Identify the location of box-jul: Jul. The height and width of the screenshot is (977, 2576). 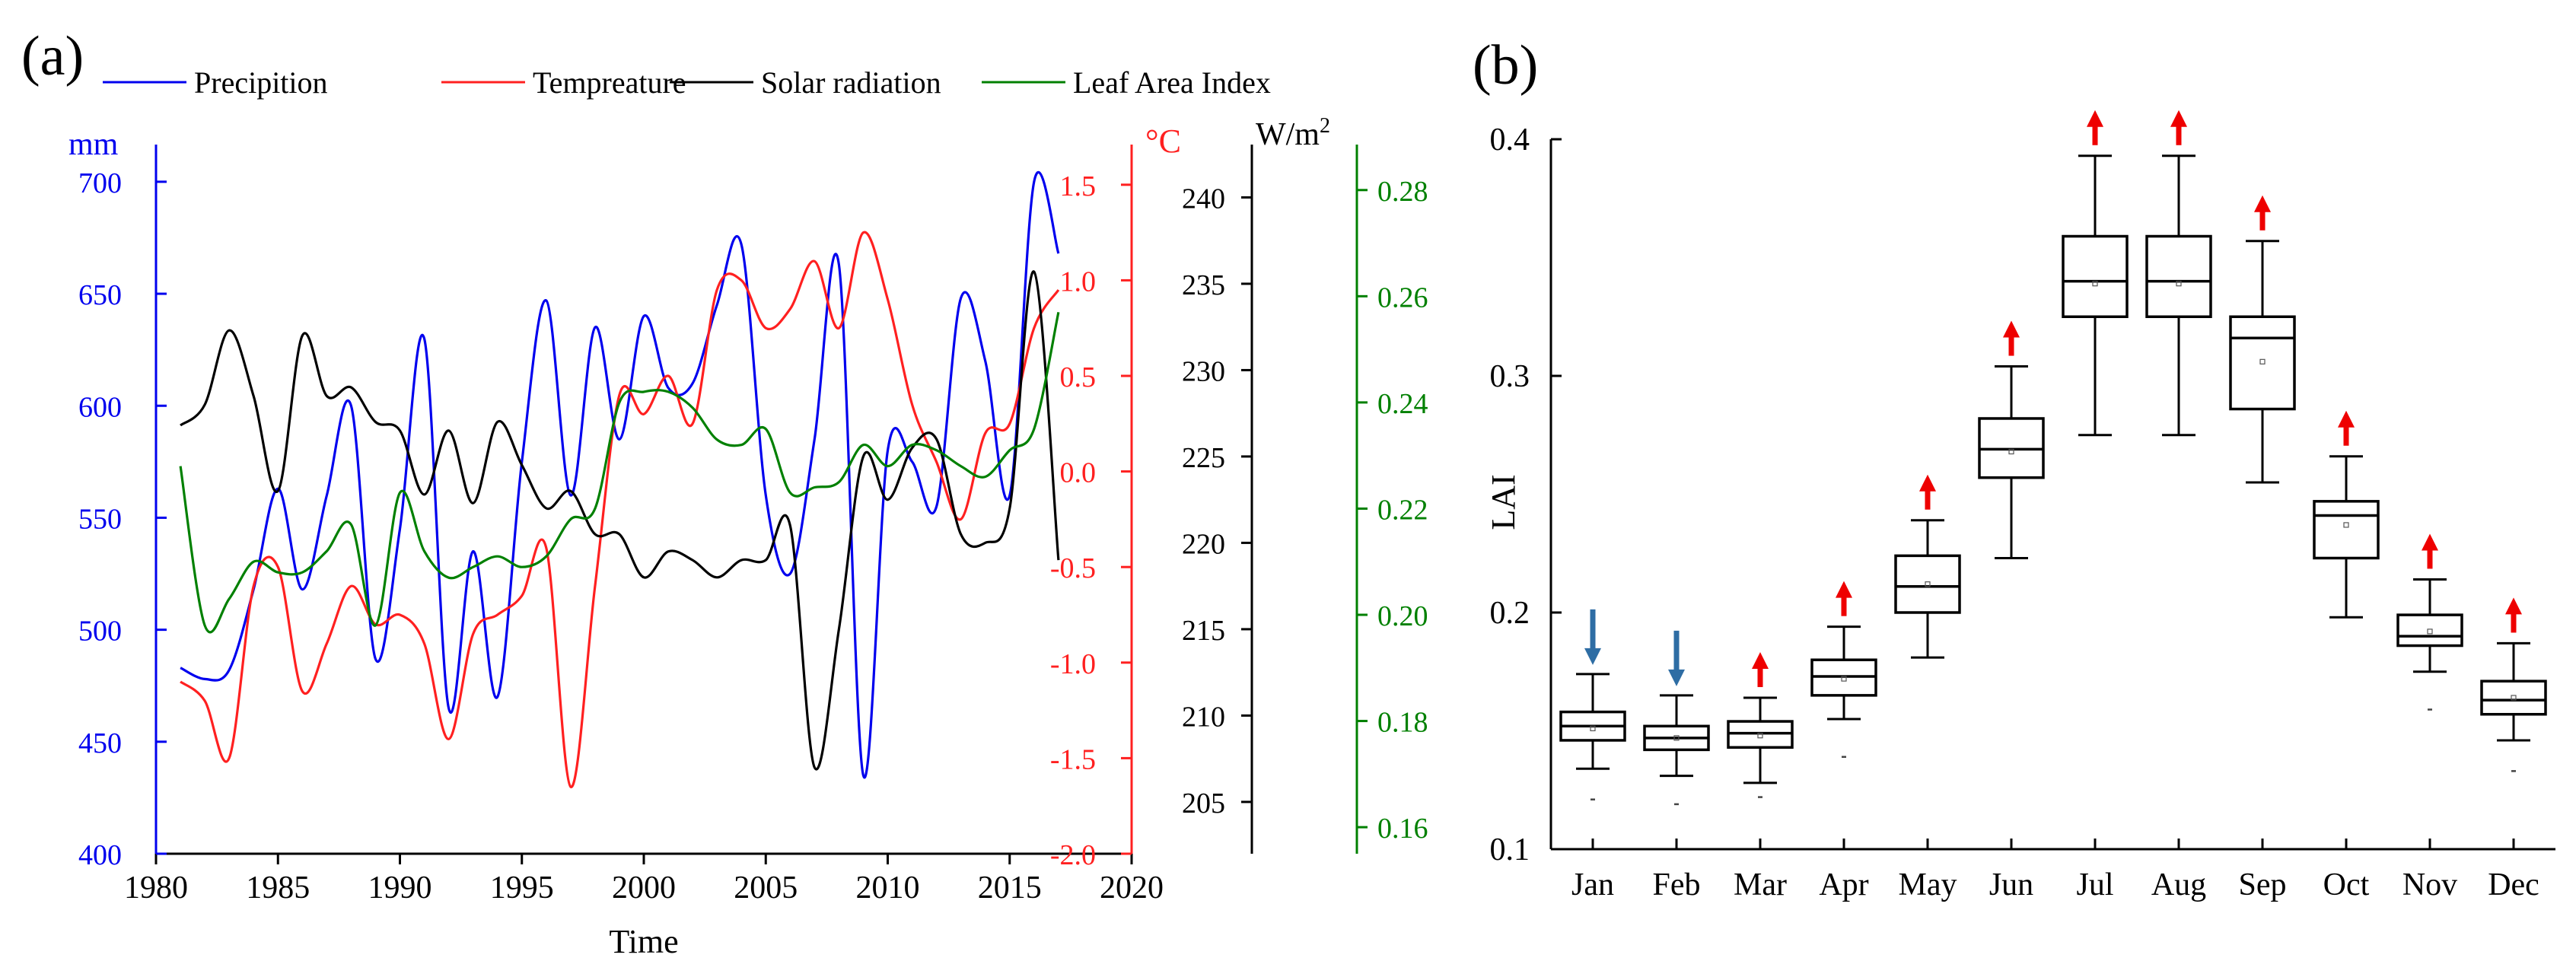
(2095, 506).